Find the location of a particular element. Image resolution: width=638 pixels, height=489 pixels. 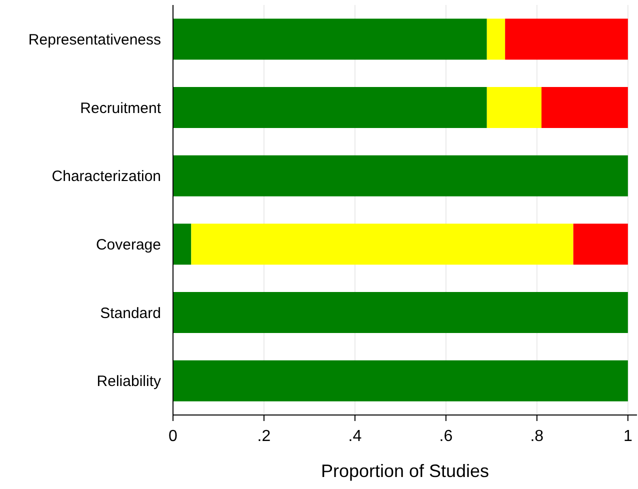

x-tick-label: 0 is located at coordinates (173, 436).